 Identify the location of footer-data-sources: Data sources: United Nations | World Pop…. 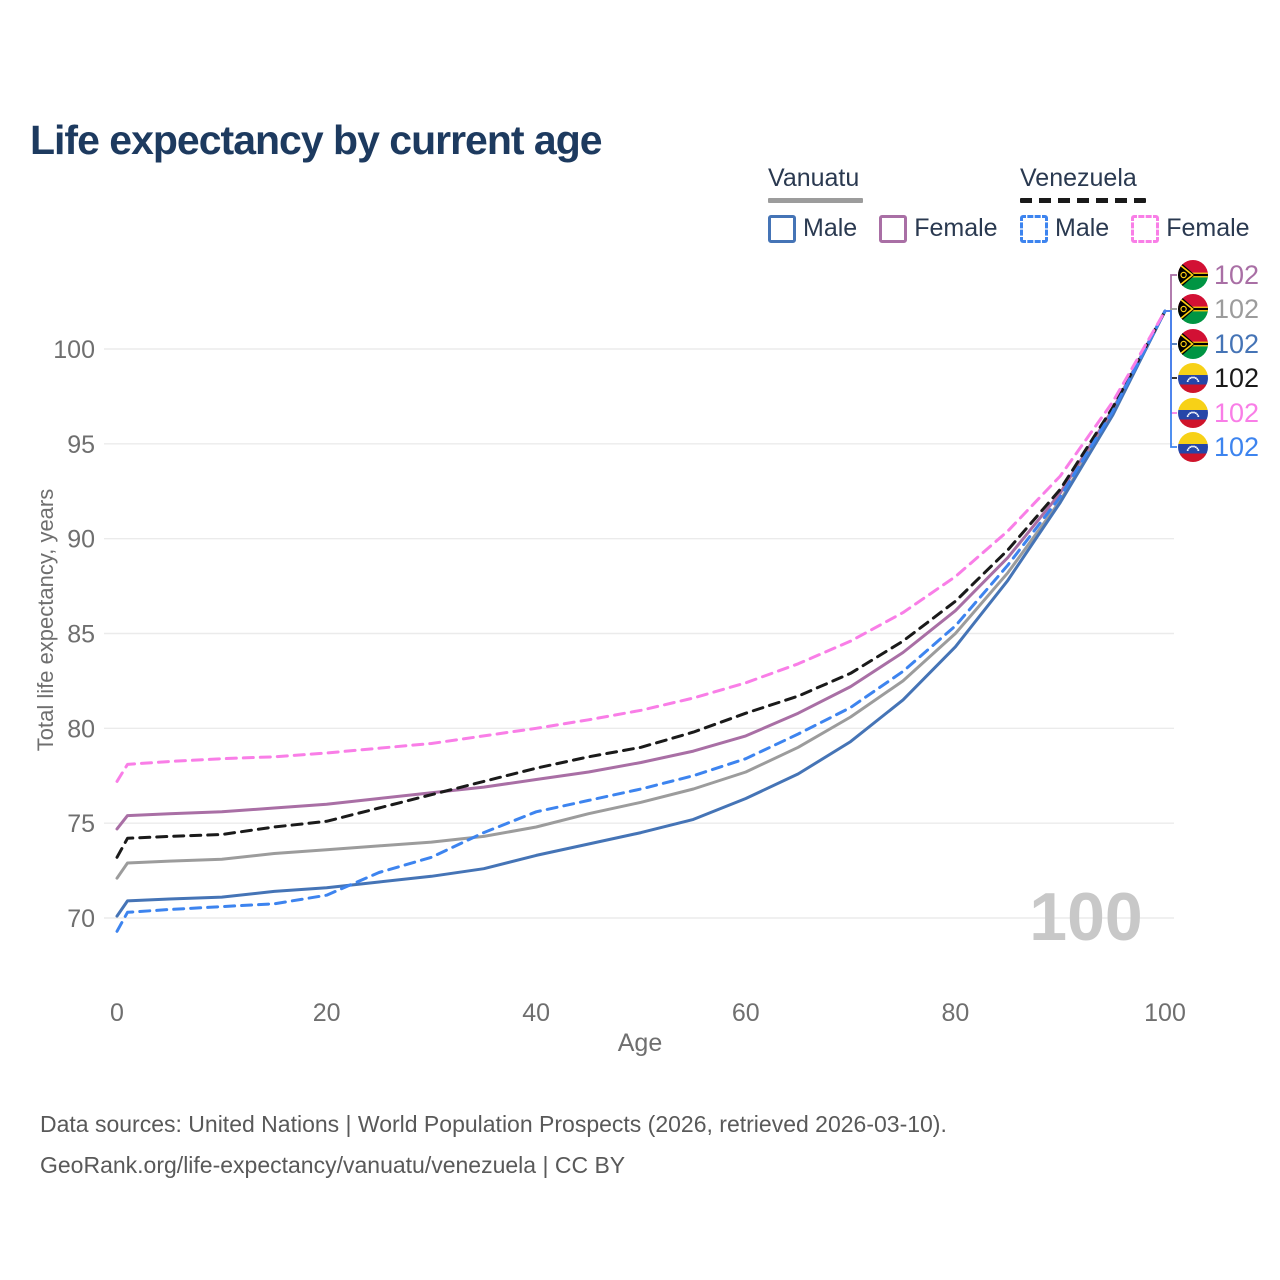
(493, 1124).